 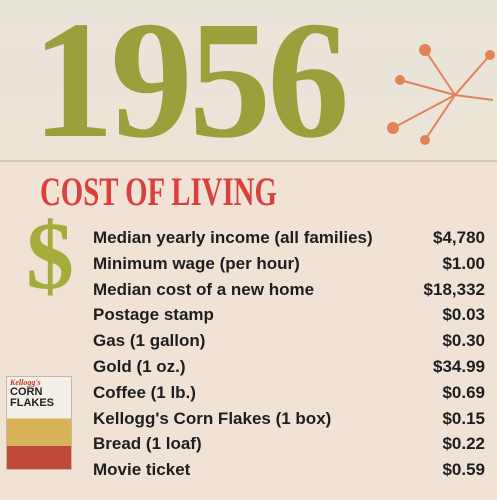 I want to click on dollar-icon: $, so click(x=50, y=255).